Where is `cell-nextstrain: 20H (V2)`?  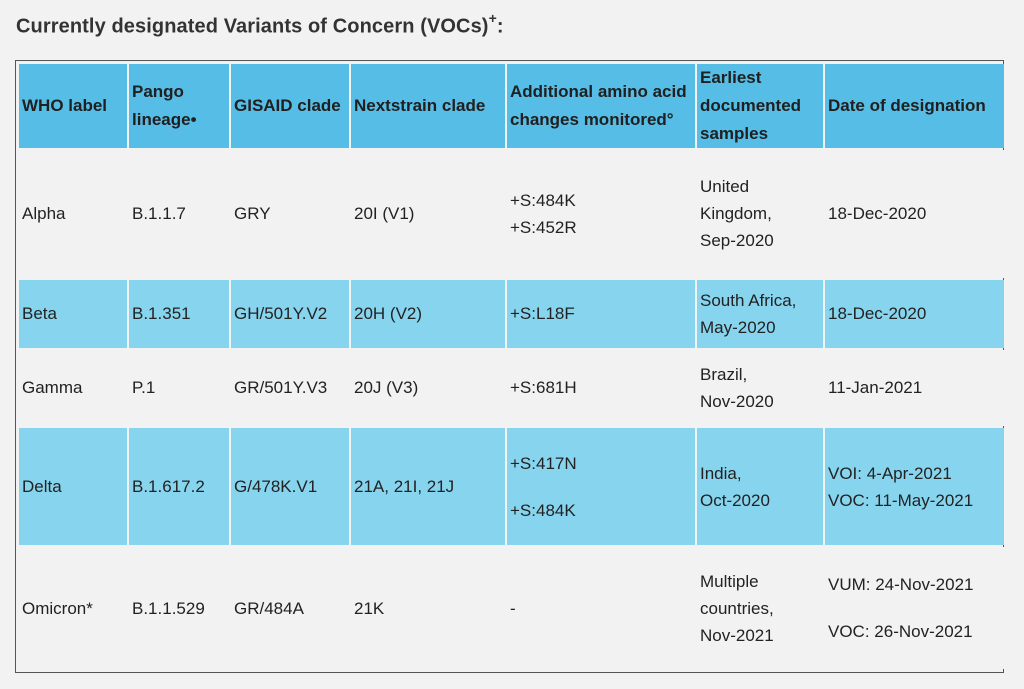 cell-nextstrain: 20H (V2) is located at coordinates (428, 313).